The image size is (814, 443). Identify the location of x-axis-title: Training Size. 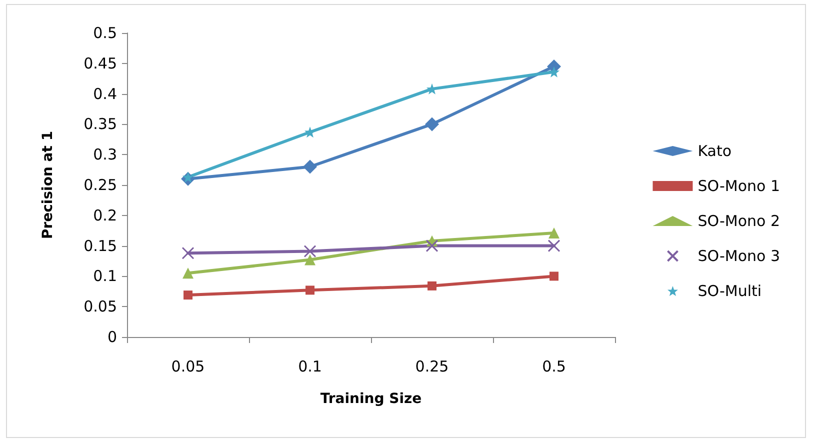
(371, 399).